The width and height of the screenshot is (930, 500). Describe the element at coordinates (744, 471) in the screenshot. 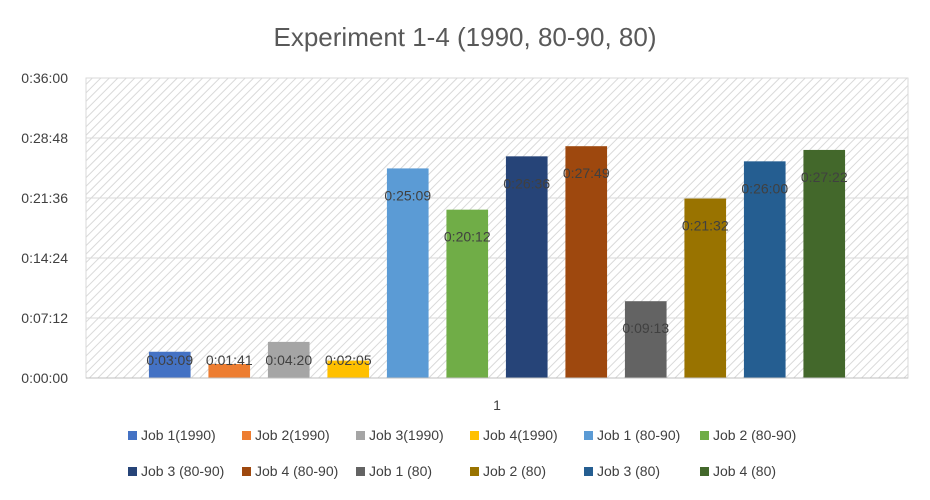

I see `legend-label: Job 4 (80)` at that location.